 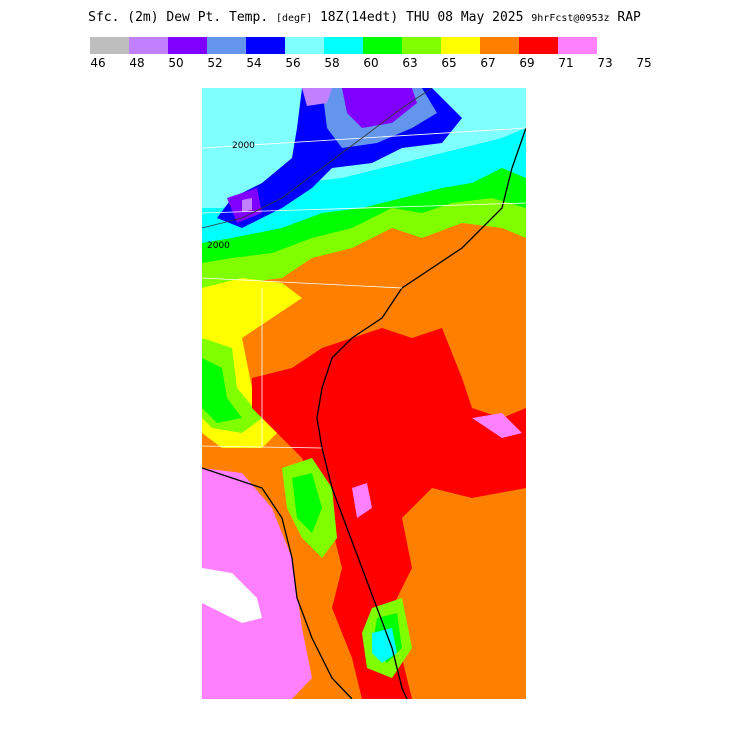 I want to click on legend-tick: 71, so click(x=566, y=63).